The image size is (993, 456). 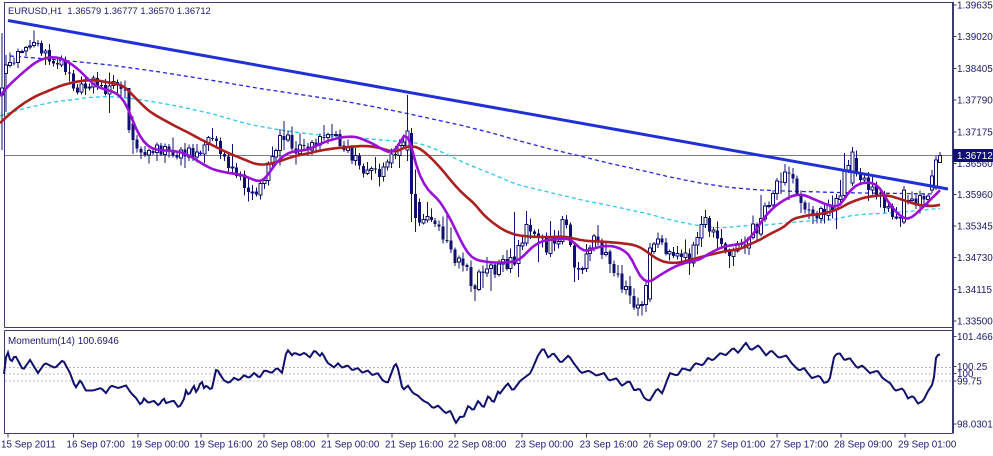 What do you see at coordinates (975, 195) in the screenshot?
I see `svg-text: 1.35960` at bounding box center [975, 195].